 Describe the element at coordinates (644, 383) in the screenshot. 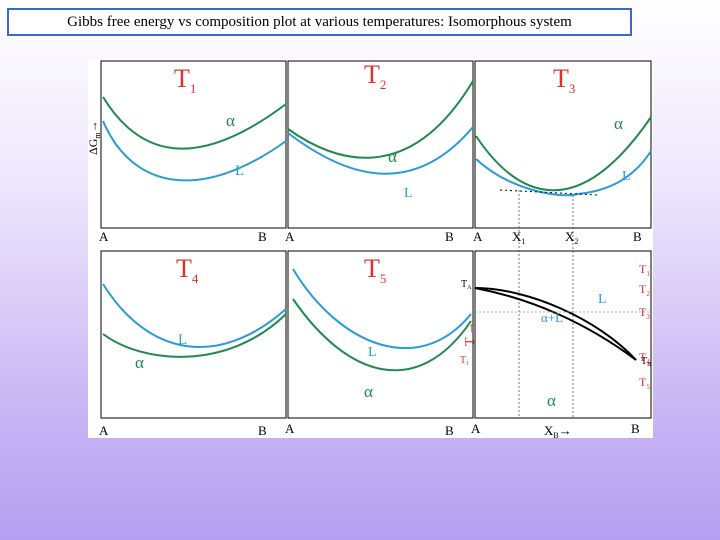

I see `temp-label-t5: T5` at that location.